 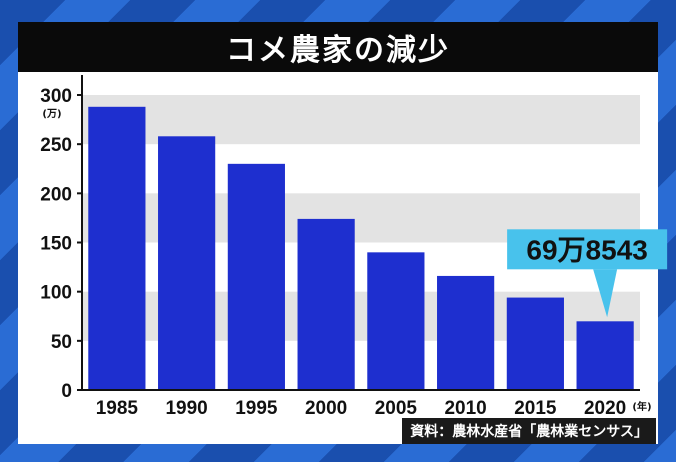 I want to click on bar-2015, so click(x=535, y=343).